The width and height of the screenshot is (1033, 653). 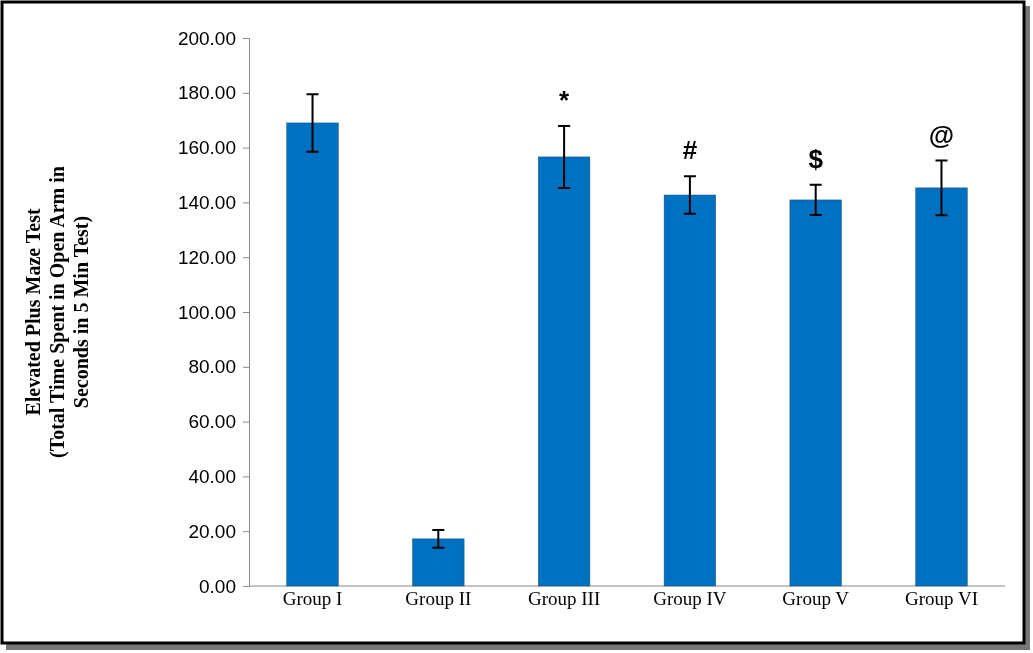 What do you see at coordinates (941, 598) in the screenshot?
I see `x-tick-label: Group VI` at bounding box center [941, 598].